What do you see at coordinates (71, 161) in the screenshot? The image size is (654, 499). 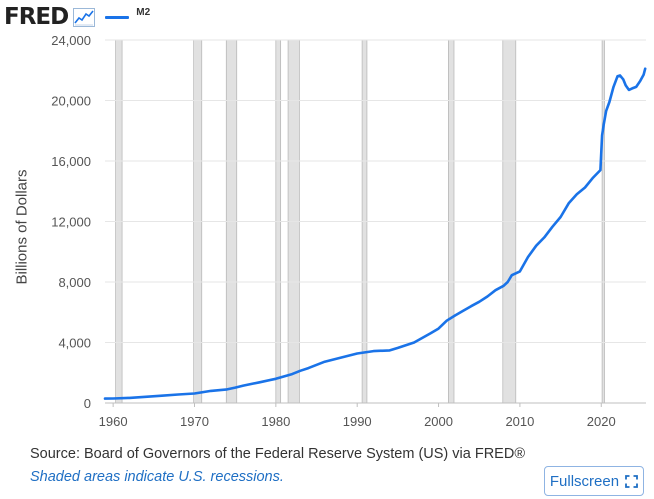 I see `y-tick-label: 16,000` at bounding box center [71, 161].